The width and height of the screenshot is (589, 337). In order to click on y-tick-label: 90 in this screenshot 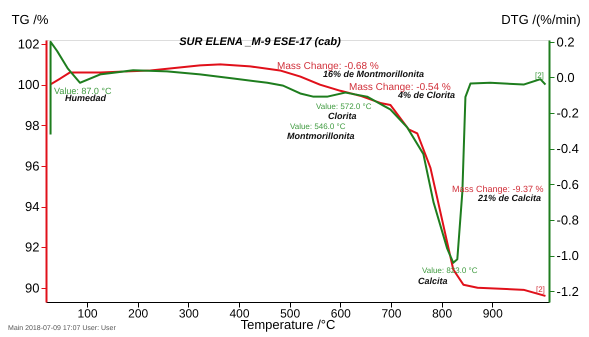, I will do `click(32, 288)`.